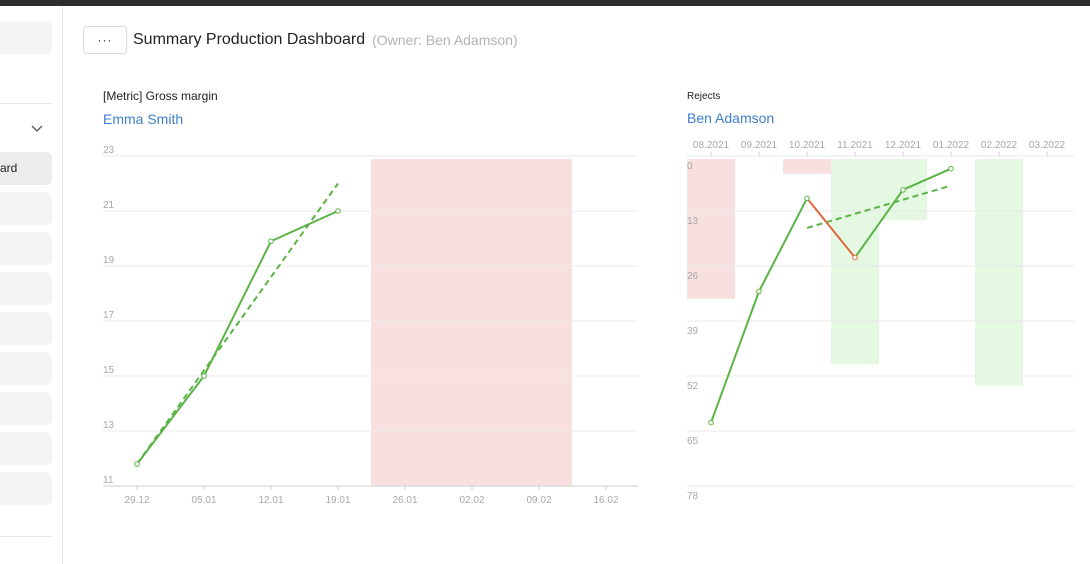  Describe the element at coordinates (693, 496) in the screenshot. I see `y-tick-label: 78` at that location.